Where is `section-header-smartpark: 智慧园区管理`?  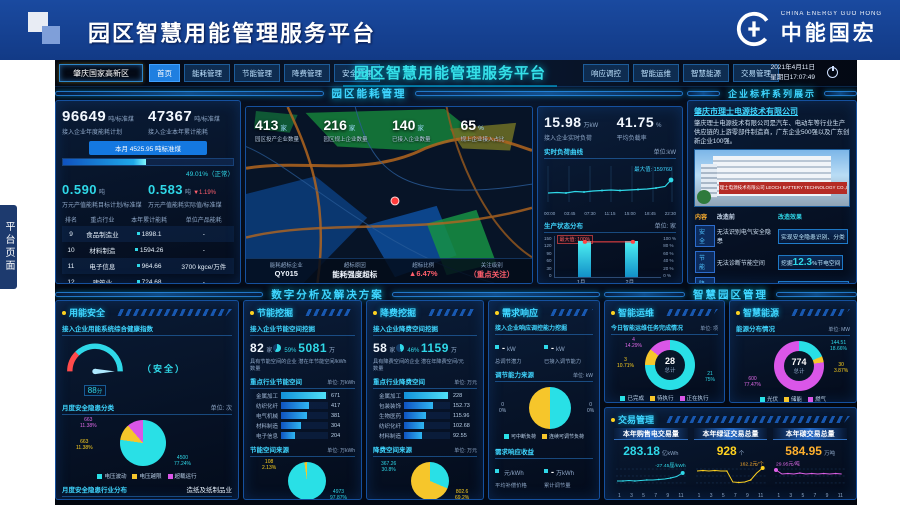
section-header-smartpark: 智慧园区管理 is located at coordinates (730, 294).